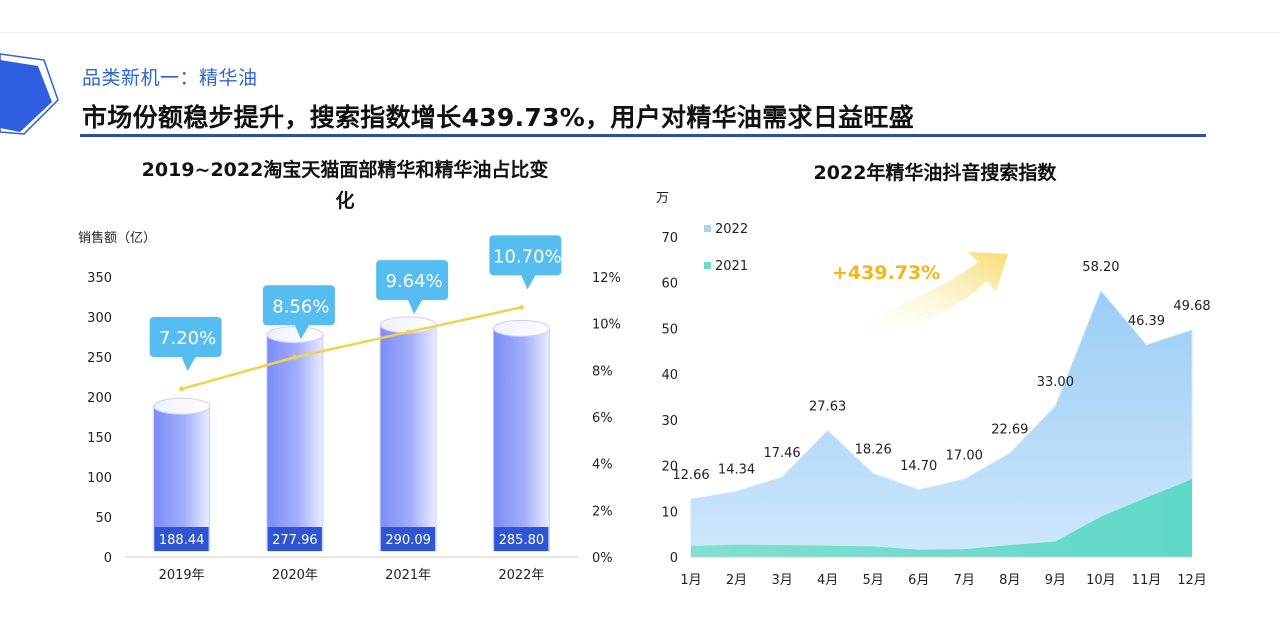  I want to click on y-tick-label: 40, so click(669, 375).